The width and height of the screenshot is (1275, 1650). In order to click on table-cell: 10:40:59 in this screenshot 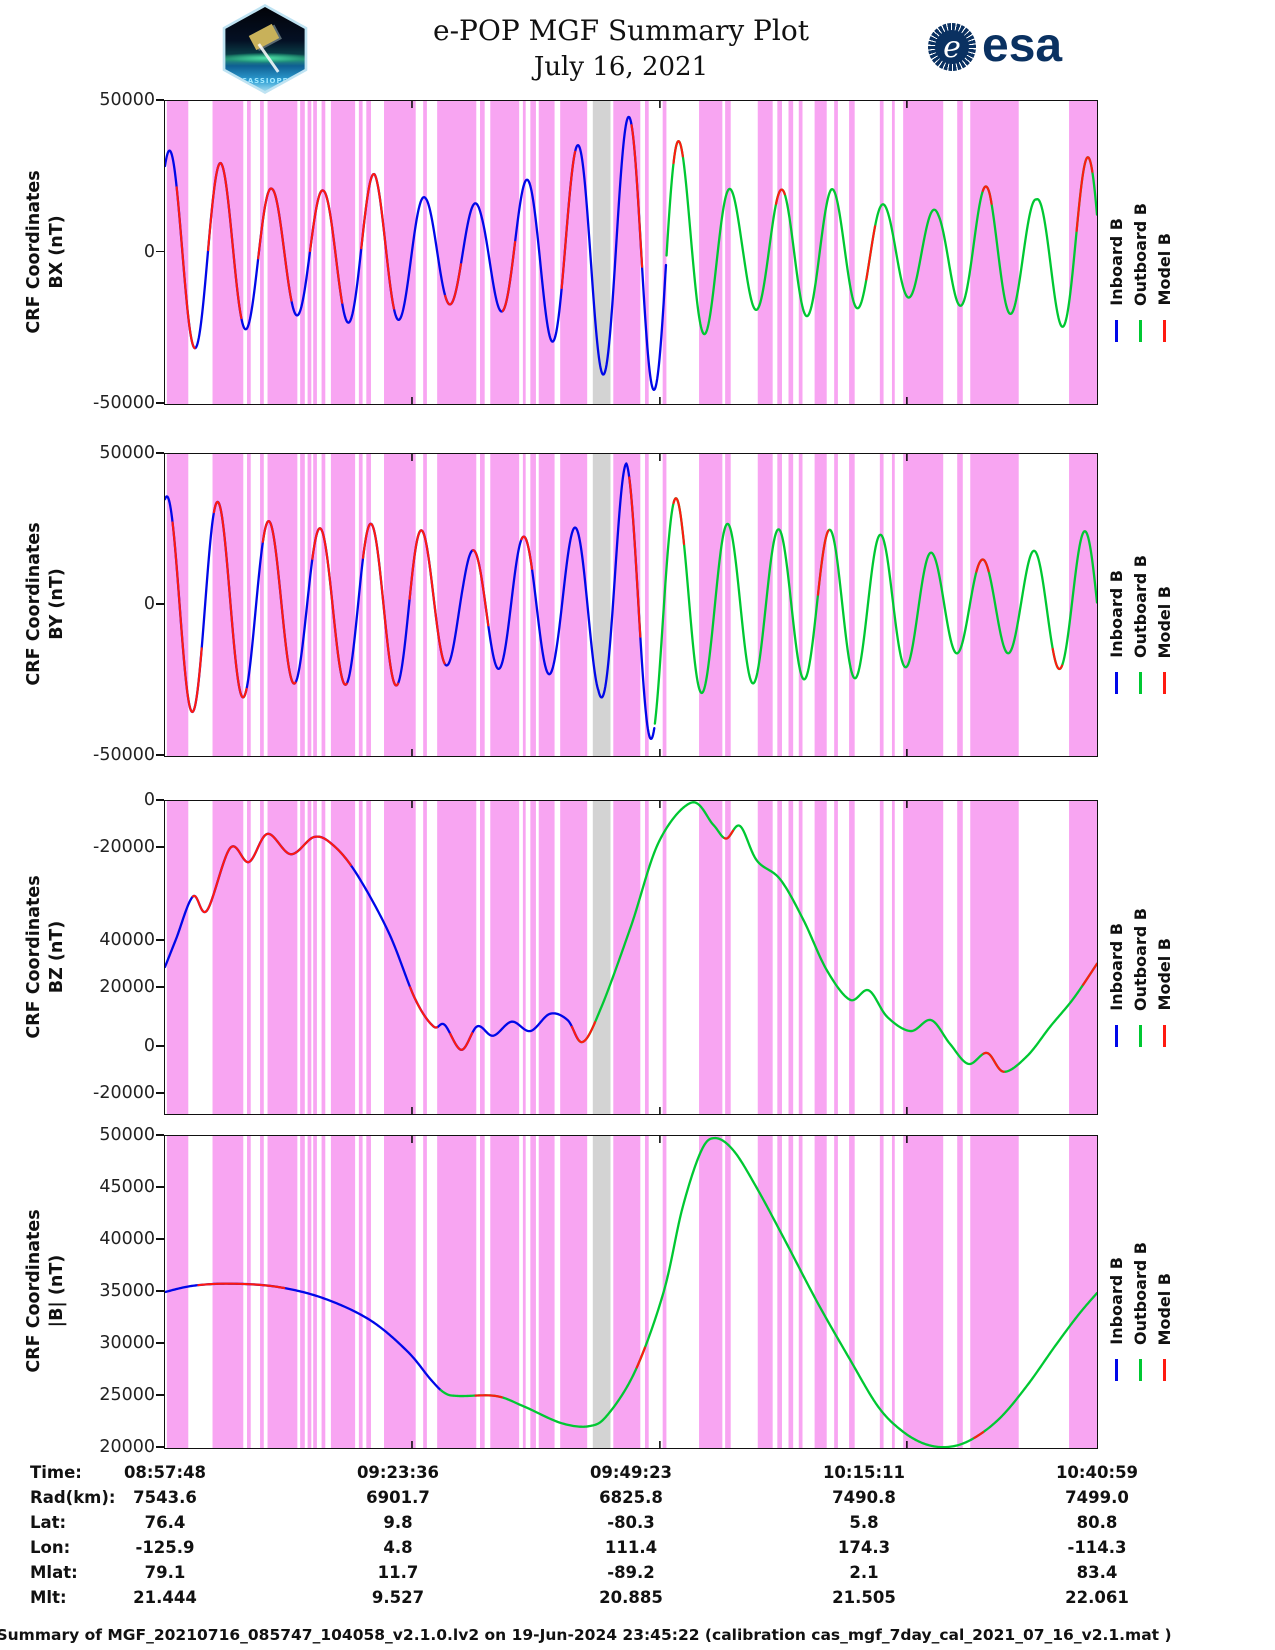, I will do `click(1097, 1472)`.